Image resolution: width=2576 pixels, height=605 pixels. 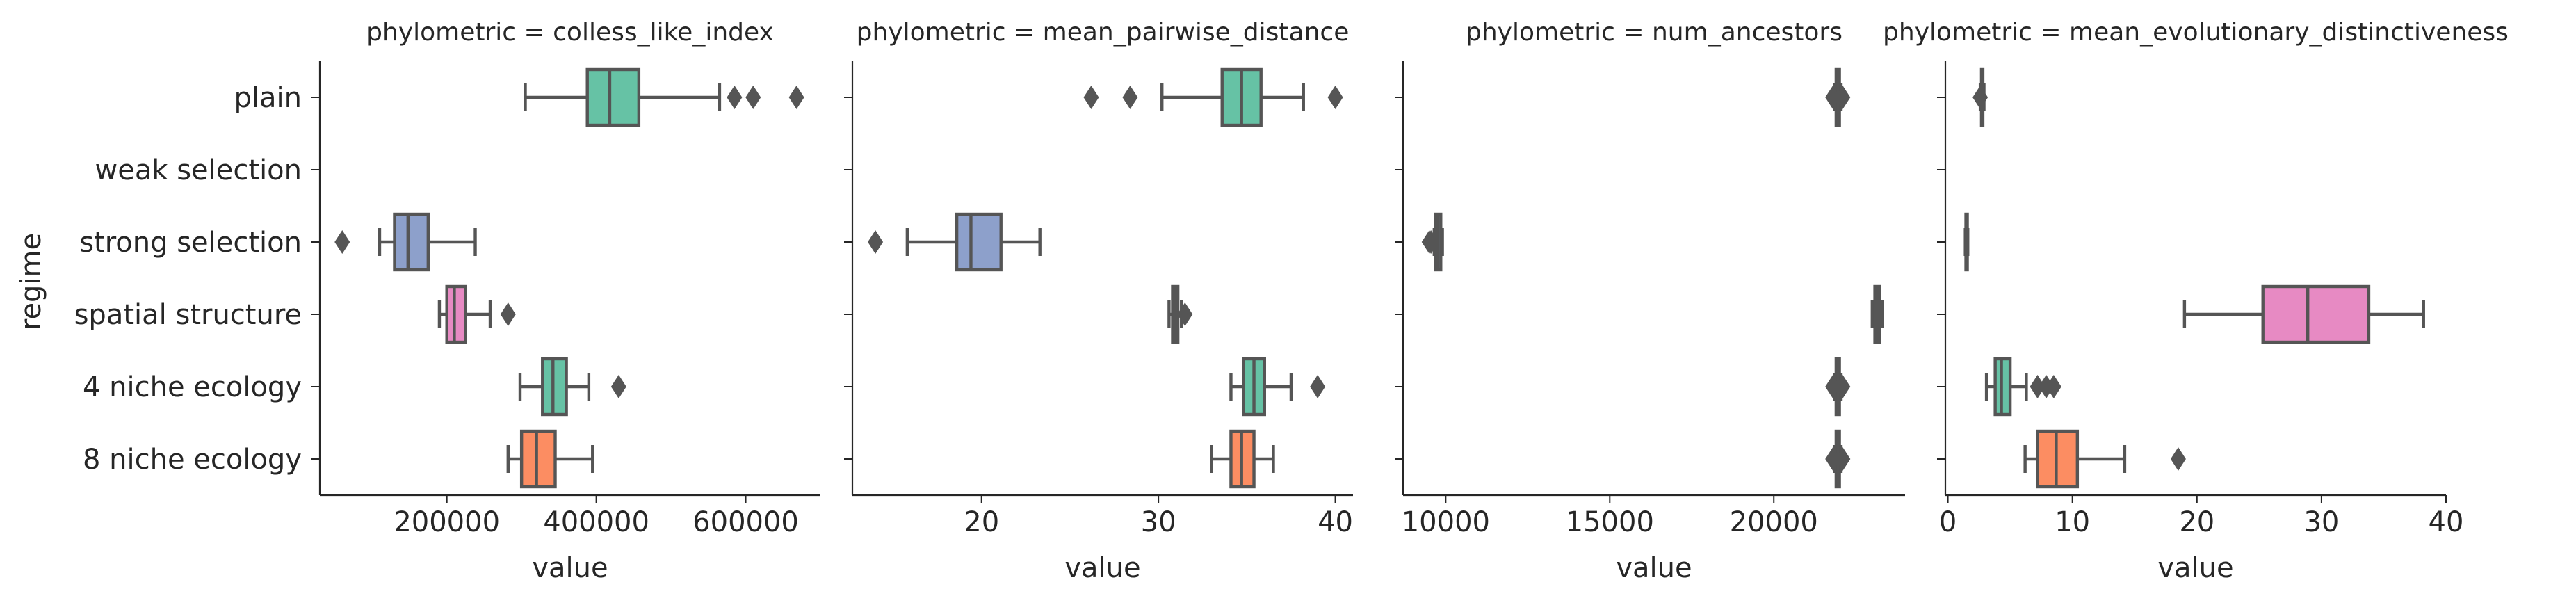 What do you see at coordinates (198, 170) in the screenshot?
I see `y-tick-label-weak-selection: weak selection` at bounding box center [198, 170].